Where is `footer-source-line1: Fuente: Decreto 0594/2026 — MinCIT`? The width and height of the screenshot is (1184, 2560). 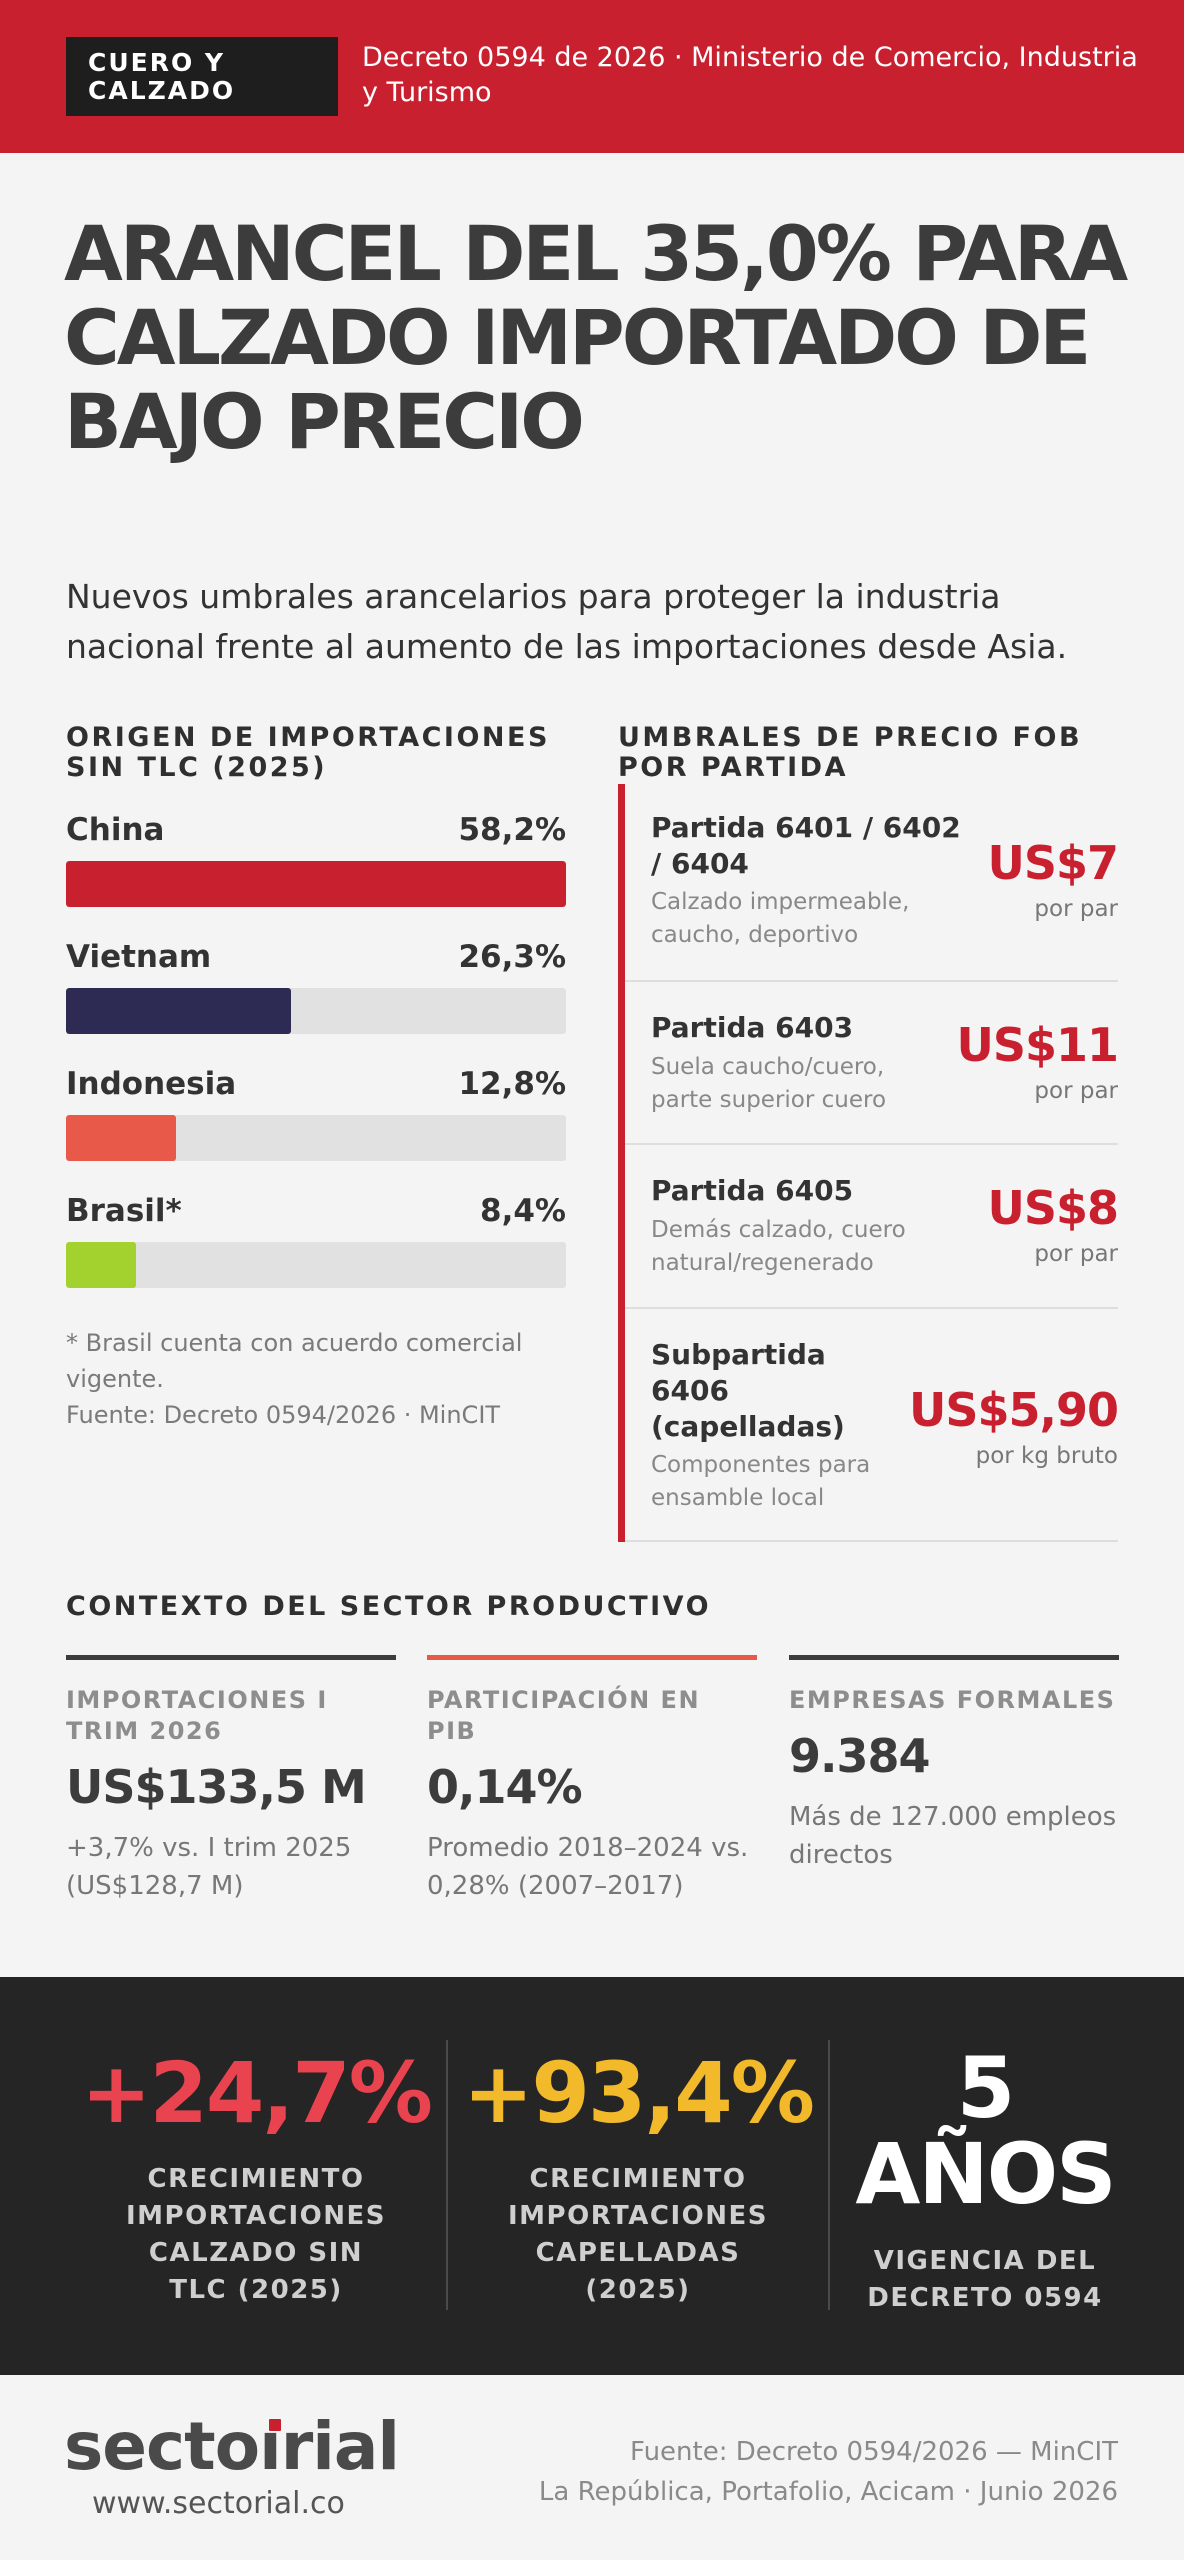 footer-source-line1: Fuente: Decreto 0594/2026 — MinCIT is located at coordinates (874, 2452).